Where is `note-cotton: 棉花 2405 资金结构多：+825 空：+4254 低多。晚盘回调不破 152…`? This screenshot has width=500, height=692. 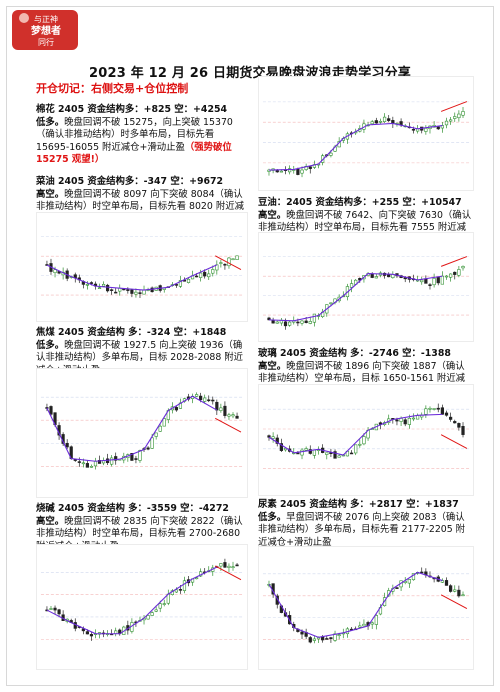
note-cotton: 棉花 2405 资金结构多：+825 空：+4254 低多。晚盘回调不破 152… is located at coordinates (142, 135).